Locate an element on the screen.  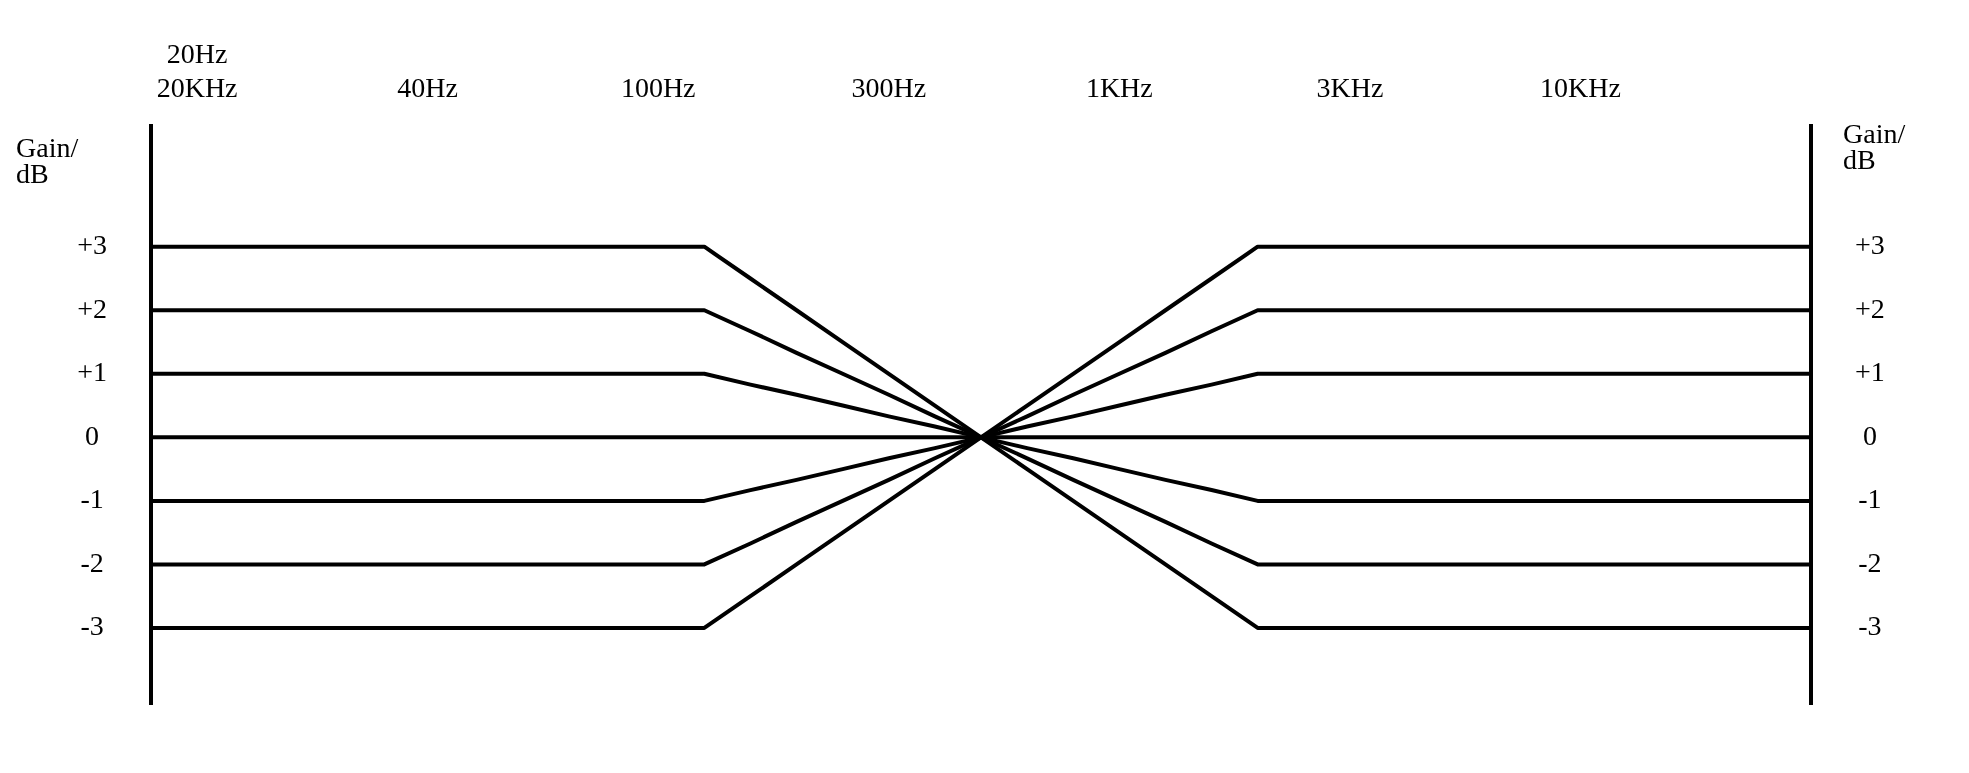
y2-tick-label: 0 is located at coordinates (1869, 435).